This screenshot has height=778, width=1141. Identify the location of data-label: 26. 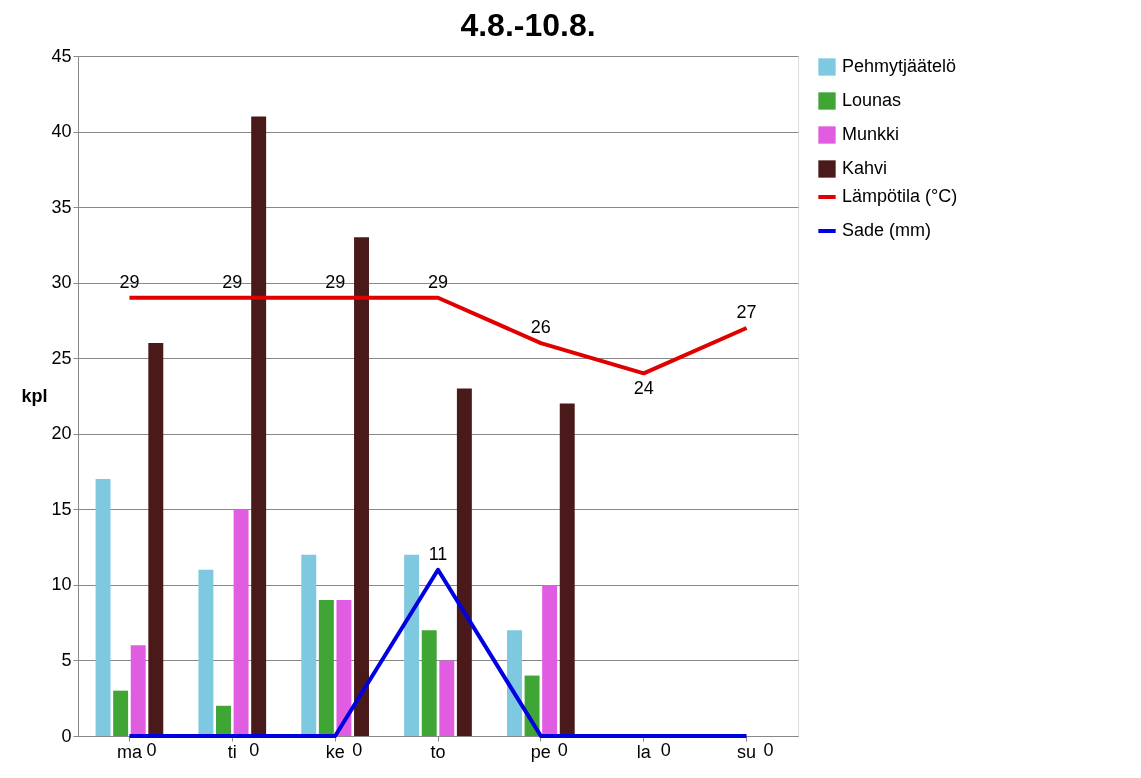
(540, 327).